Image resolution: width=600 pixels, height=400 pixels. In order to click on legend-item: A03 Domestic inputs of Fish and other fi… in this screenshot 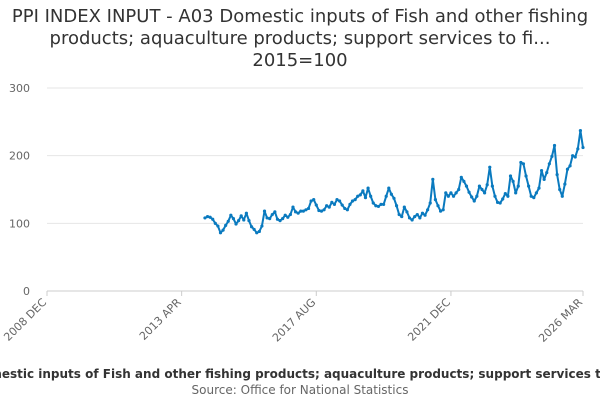, I will do `click(300, 374)`.